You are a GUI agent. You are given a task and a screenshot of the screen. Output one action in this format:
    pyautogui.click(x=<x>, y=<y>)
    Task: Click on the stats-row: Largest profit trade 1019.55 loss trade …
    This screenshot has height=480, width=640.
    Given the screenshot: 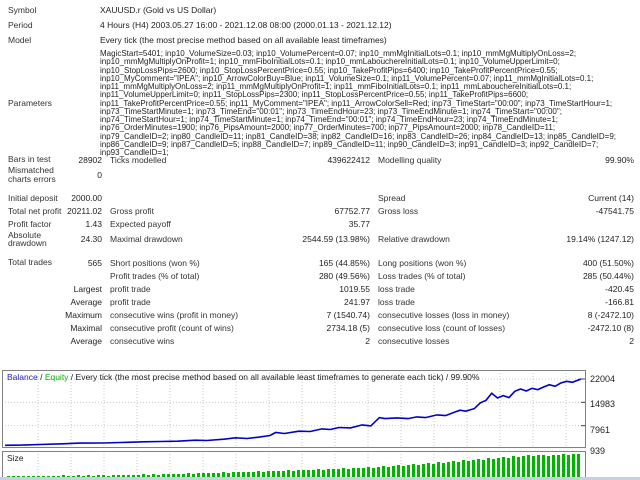 What is the action you would take?
    pyautogui.click(x=321, y=288)
    